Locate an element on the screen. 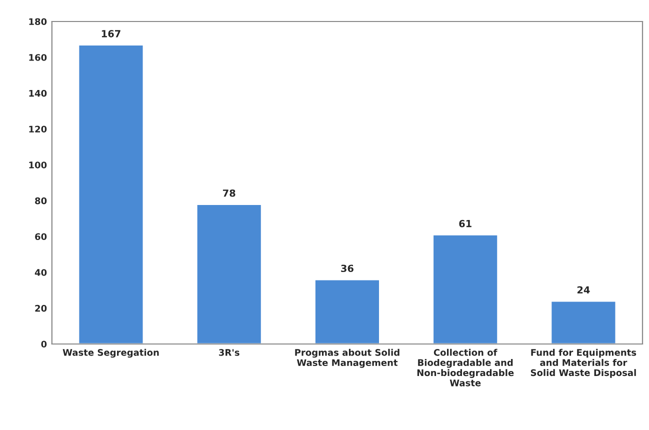 The image size is (649, 430). y-tick-label: 100 is located at coordinates (38, 165).